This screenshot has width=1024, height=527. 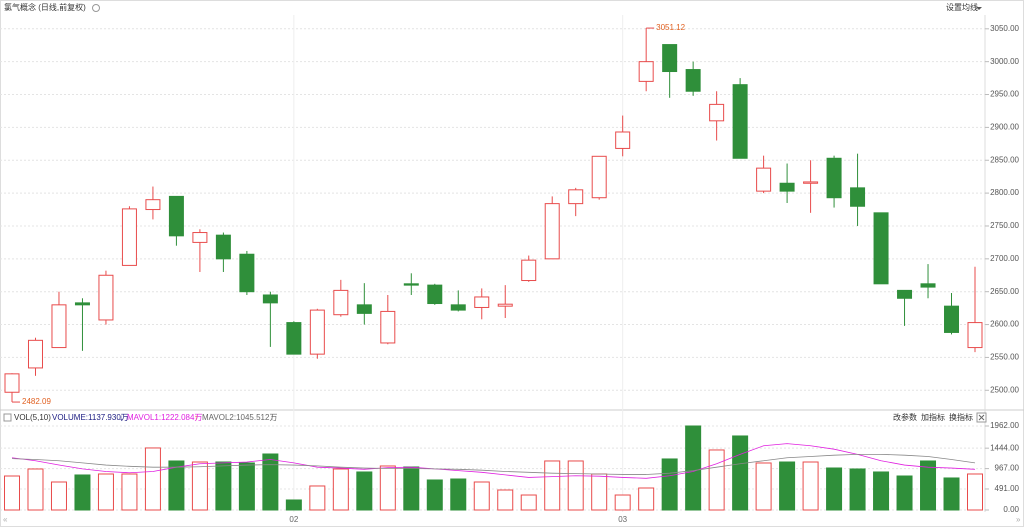 What do you see at coordinates (622, 519) in the screenshot?
I see `x-tick-label: 03` at bounding box center [622, 519].